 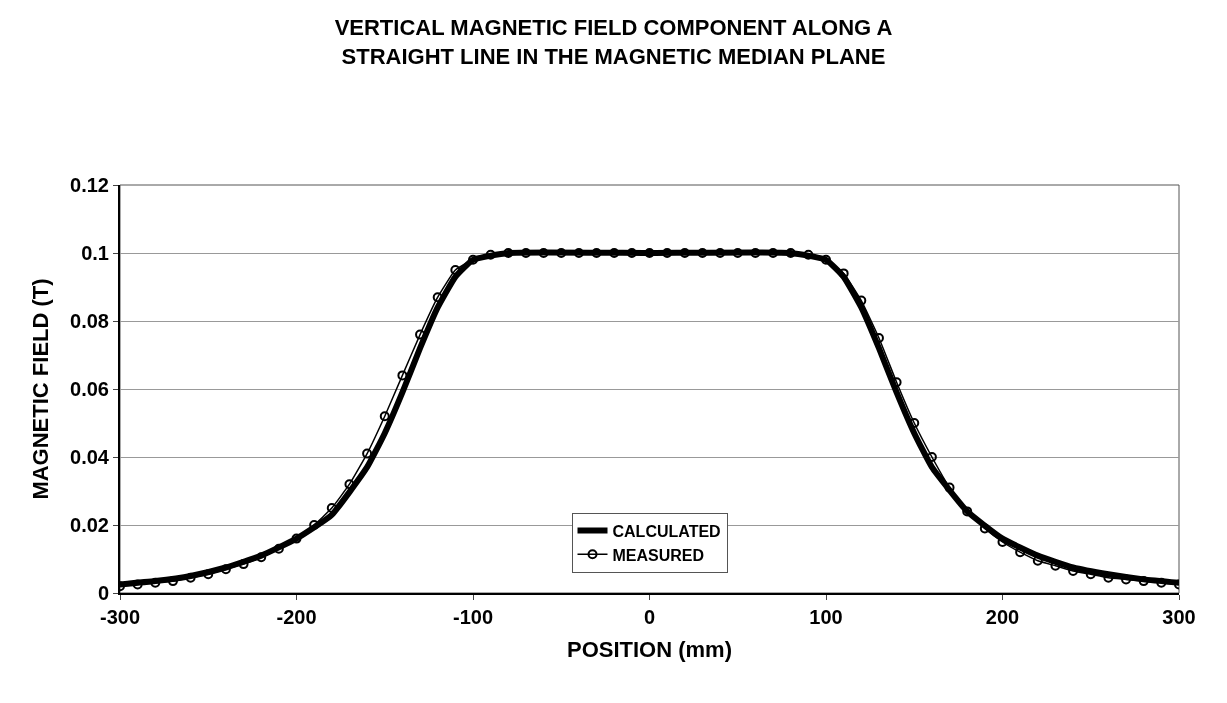 I want to click on legend-label: CALCULATED, so click(x=666, y=531).